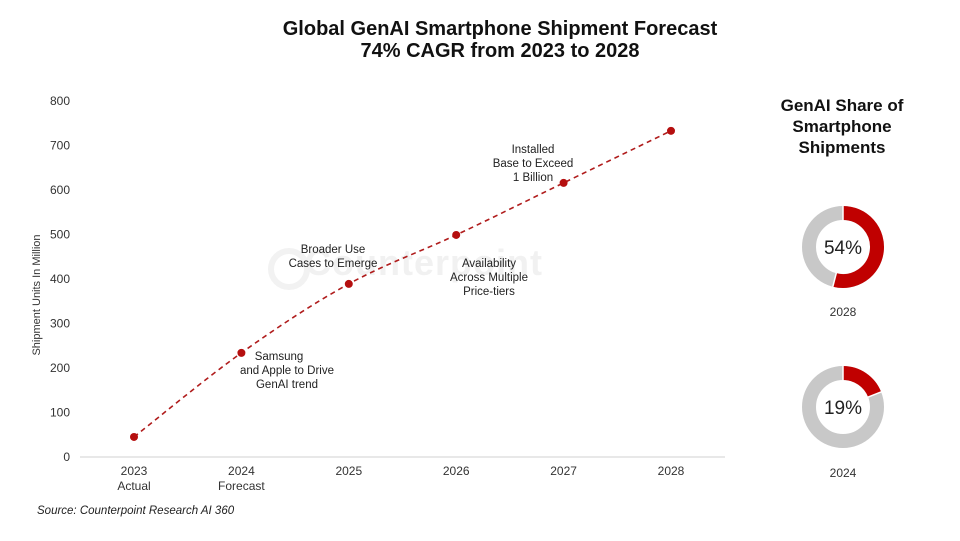 The height and width of the screenshot is (541, 960). Describe the element at coordinates (533, 150) in the screenshot. I see `annotation-2027: Installed` at that location.